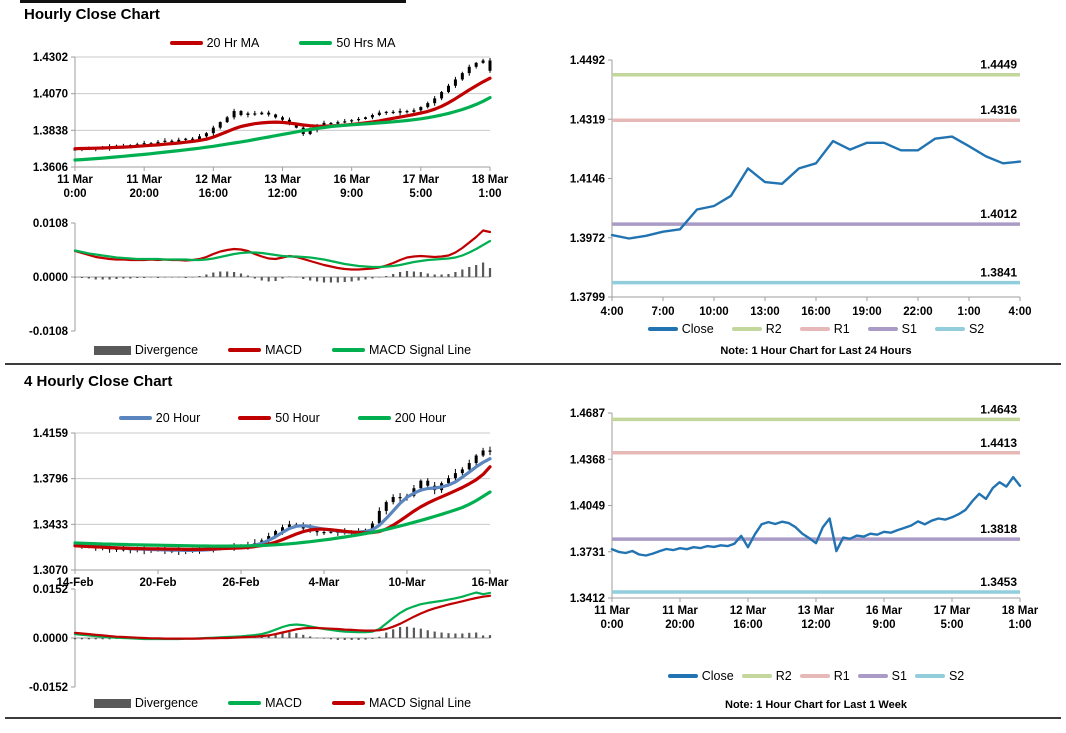 The width and height of the screenshot is (1066, 733). I want to click on y-axis-label: 1.3433, so click(50, 525).